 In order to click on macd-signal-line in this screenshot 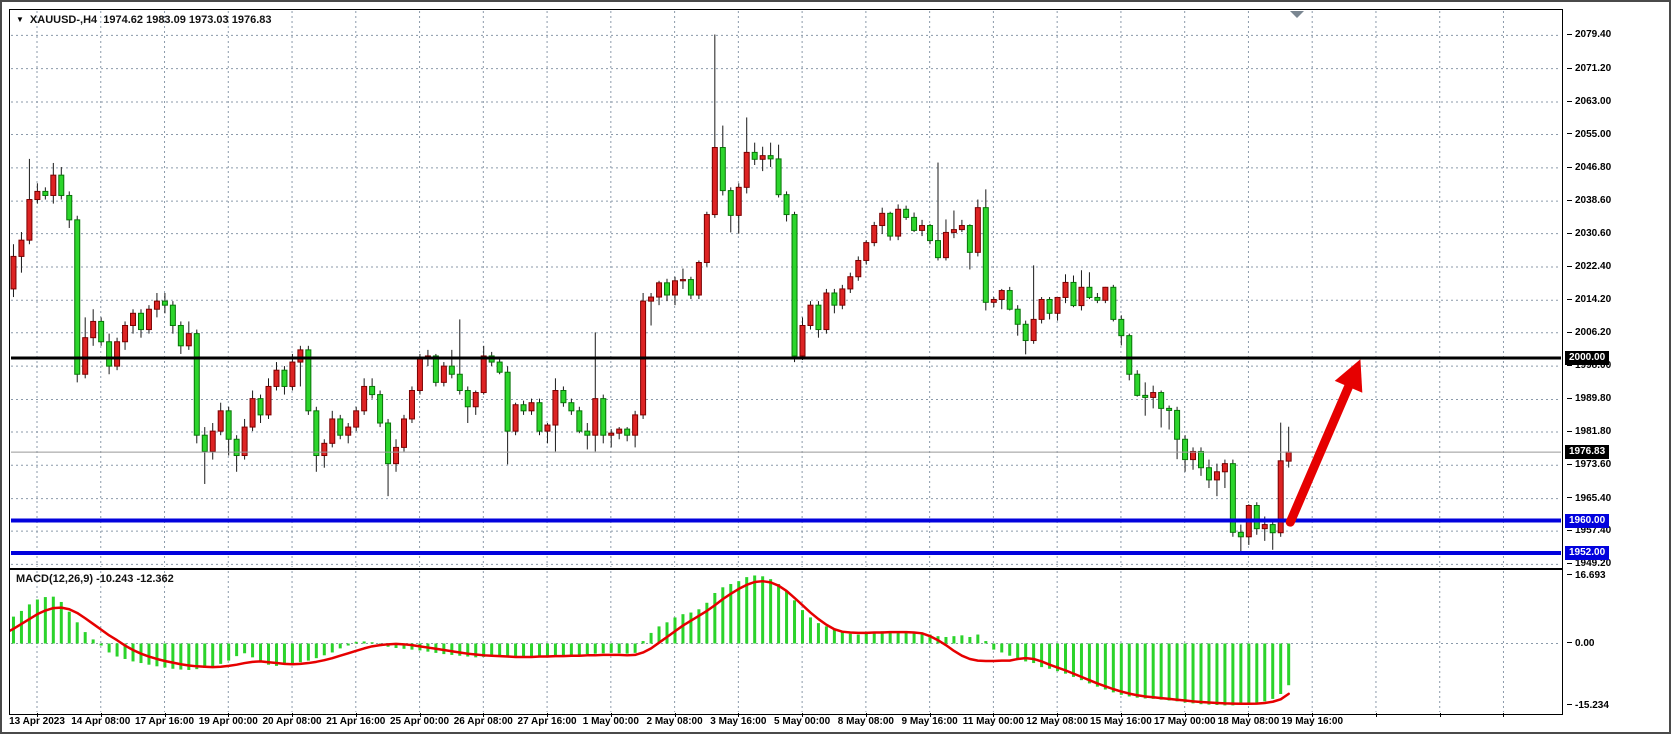, I will do `click(650, 642)`.